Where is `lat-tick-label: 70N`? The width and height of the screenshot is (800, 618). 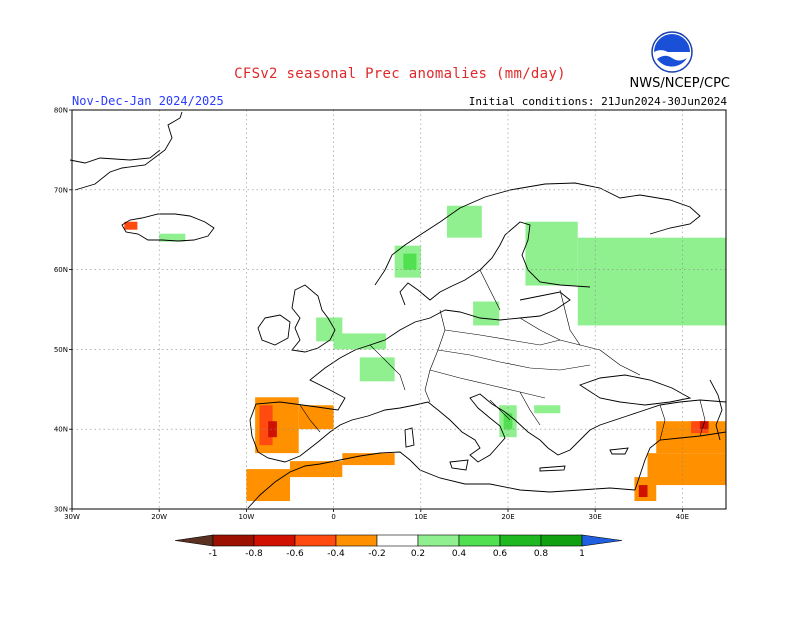
lat-tick-label: 70N is located at coordinates (61, 190).